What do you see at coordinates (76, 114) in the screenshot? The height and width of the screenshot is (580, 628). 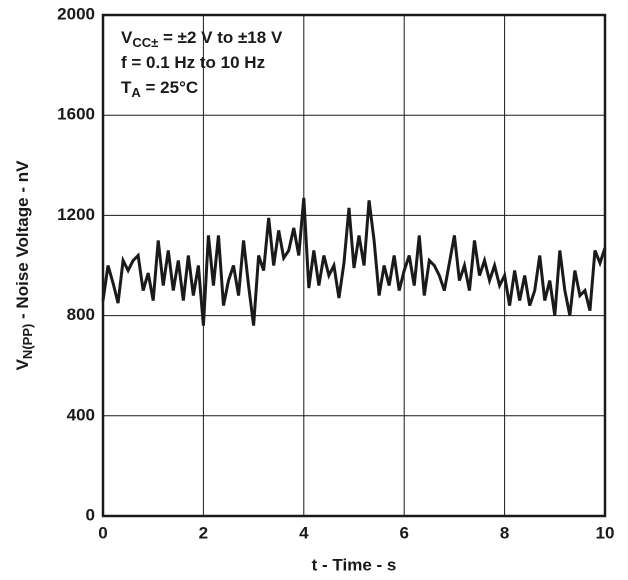 I see `y-tick-label: 1600` at bounding box center [76, 114].